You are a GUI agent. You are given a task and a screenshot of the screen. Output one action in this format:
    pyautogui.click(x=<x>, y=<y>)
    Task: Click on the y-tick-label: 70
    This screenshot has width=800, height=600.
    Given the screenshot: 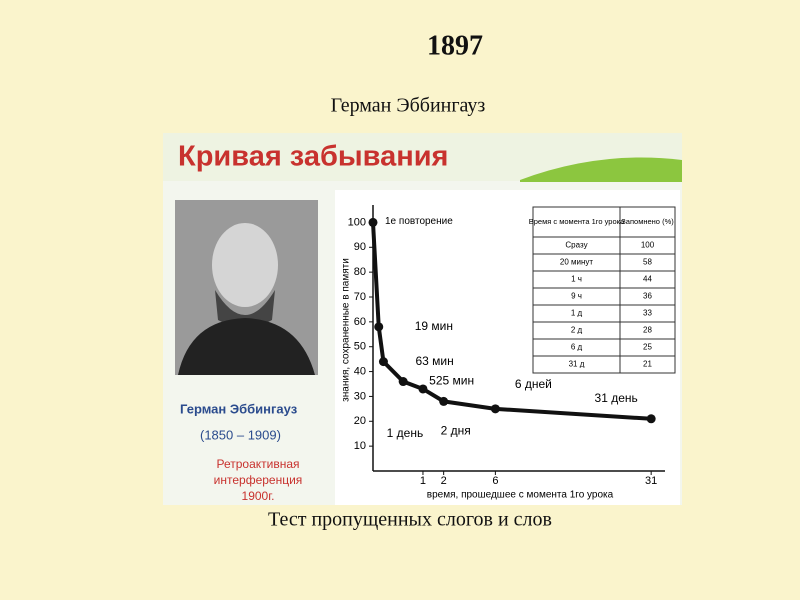 What is the action you would take?
    pyautogui.click(x=360, y=297)
    